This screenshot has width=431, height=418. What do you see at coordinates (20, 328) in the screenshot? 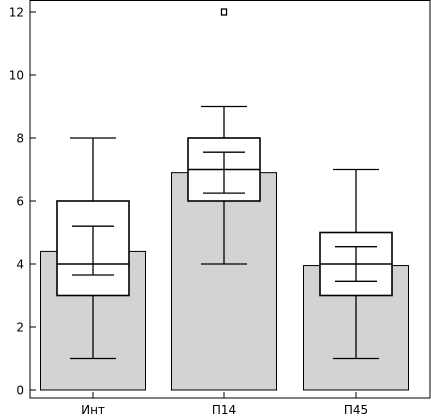
I see `y-tick-label-2: 2` at bounding box center [20, 328].